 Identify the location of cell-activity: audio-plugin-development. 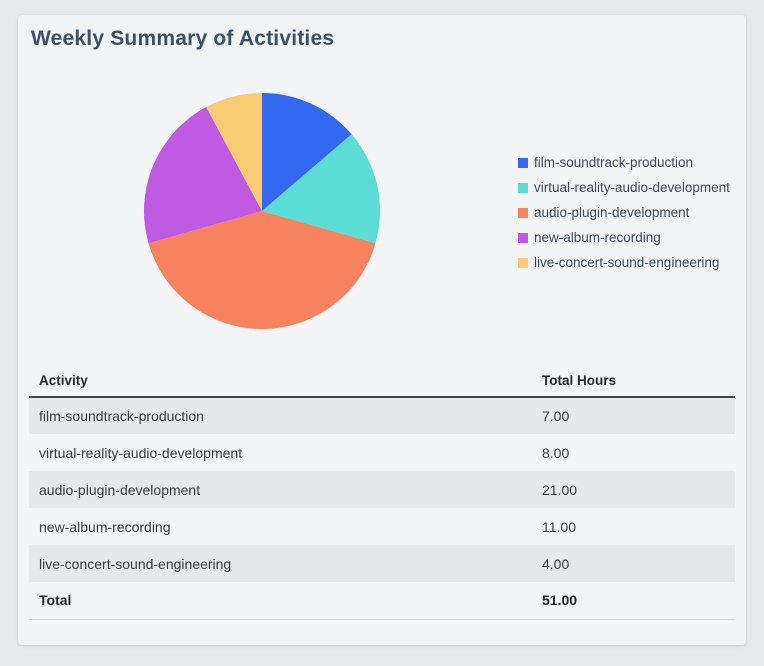
(280, 489).